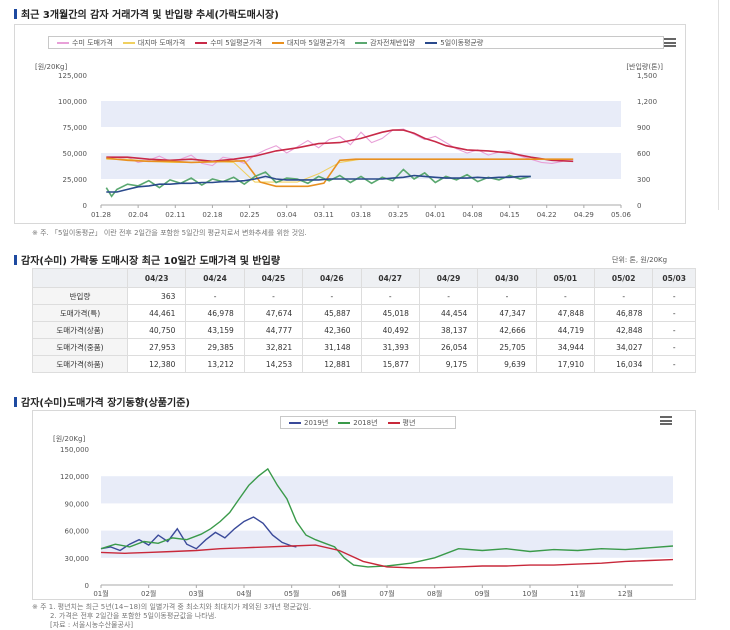 The height and width of the screenshot is (630, 730). I want to click on legend-label: 수미 5일평균가격, so click(236, 42).